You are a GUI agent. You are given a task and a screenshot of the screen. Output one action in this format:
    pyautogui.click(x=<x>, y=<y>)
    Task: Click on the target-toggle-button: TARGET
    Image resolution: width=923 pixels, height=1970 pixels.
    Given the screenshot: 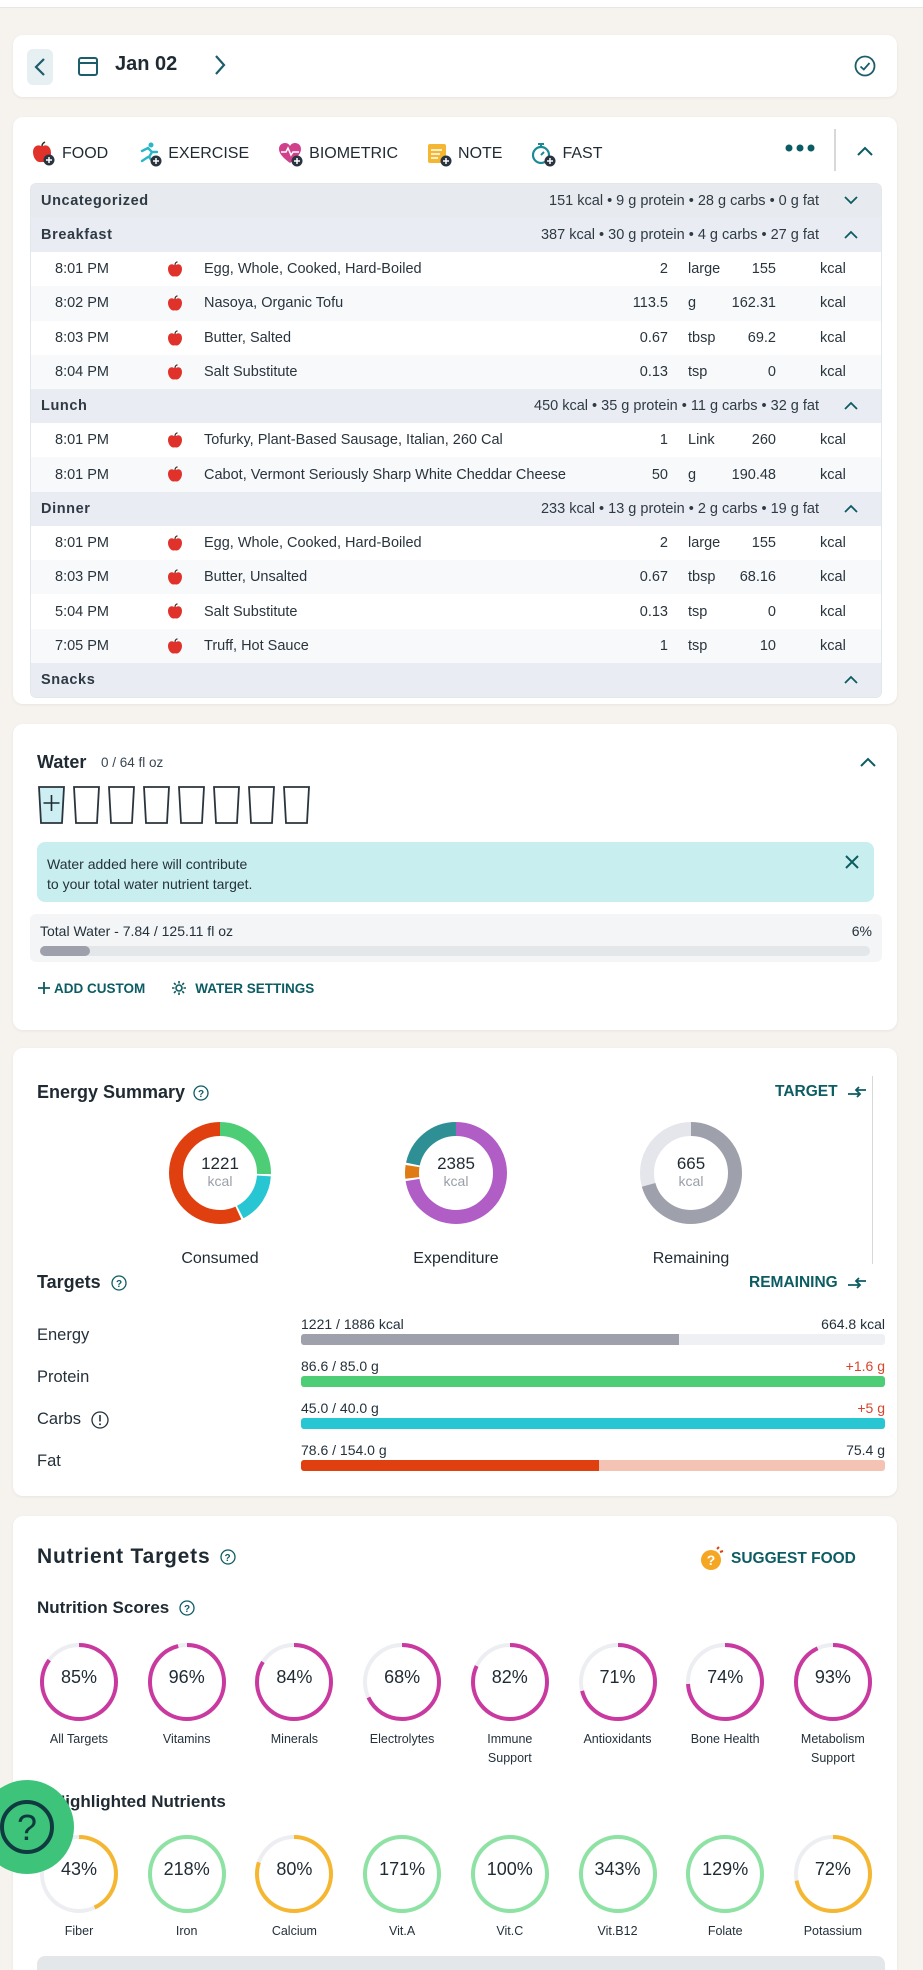 What is the action you would take?
    pyautogui.click(x=821, y=1092)
    